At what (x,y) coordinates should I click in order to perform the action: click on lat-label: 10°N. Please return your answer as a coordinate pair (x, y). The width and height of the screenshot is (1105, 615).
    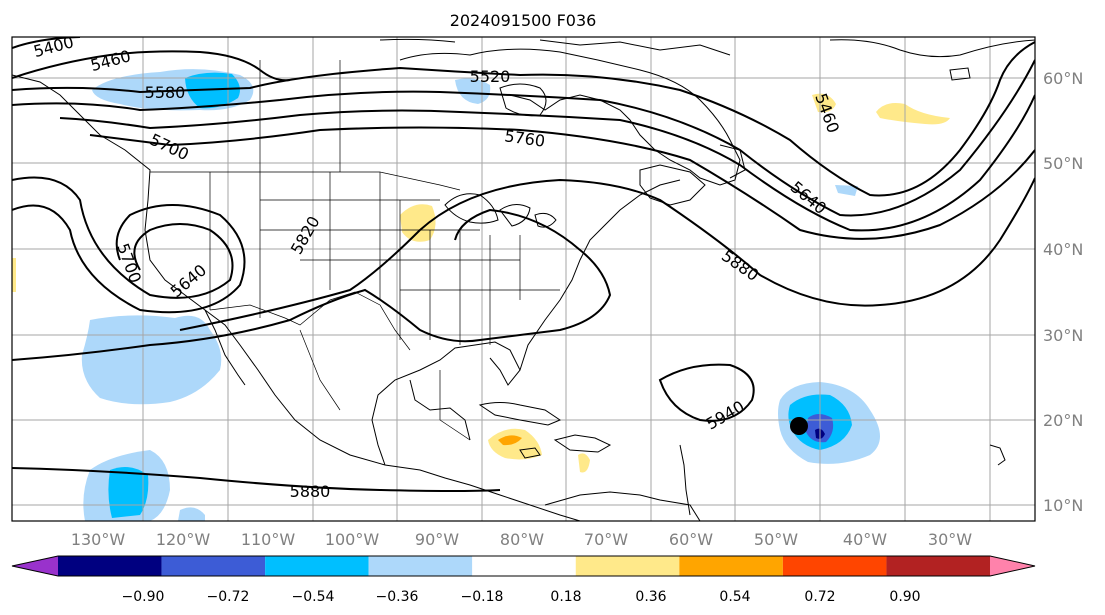
    Looking at the image, I should click on (1063, 505).